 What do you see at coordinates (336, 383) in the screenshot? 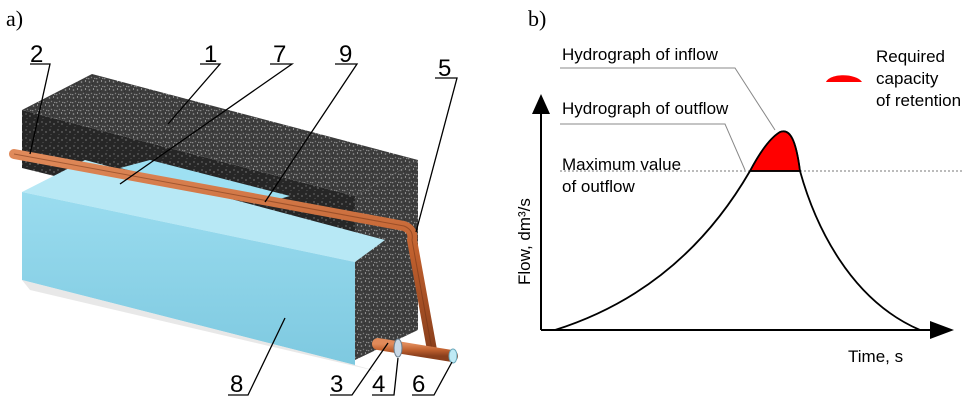
I see `callout-3: 3` at bounding box center [336, 383].